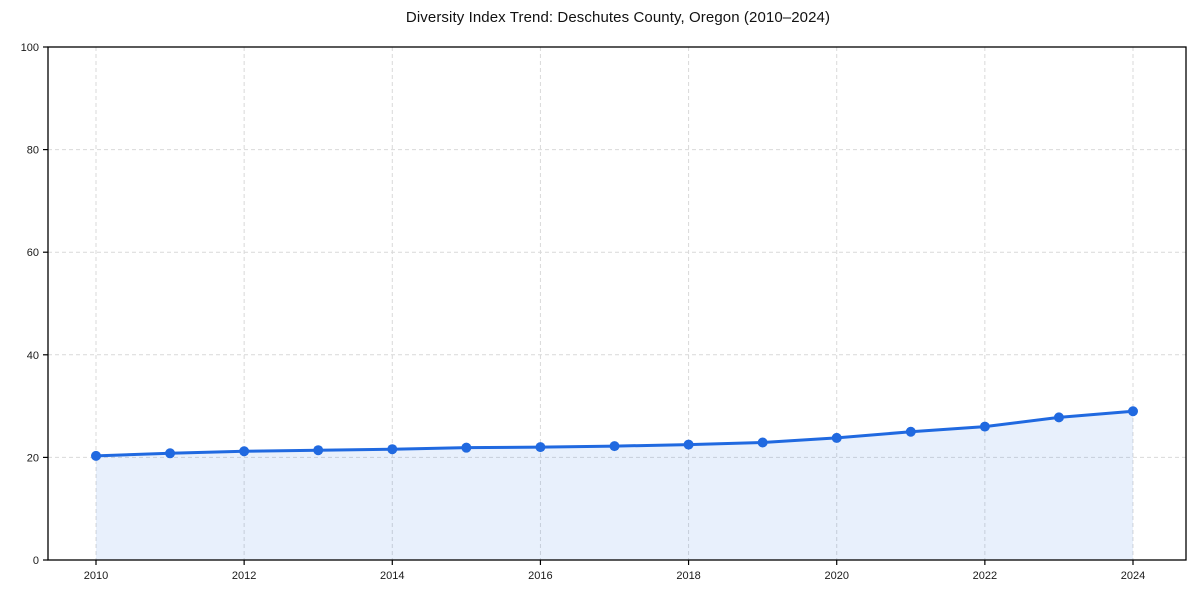  Describe the element at coordinates (170, 453) in the screenshot. I see `data-point-2011` at that location.